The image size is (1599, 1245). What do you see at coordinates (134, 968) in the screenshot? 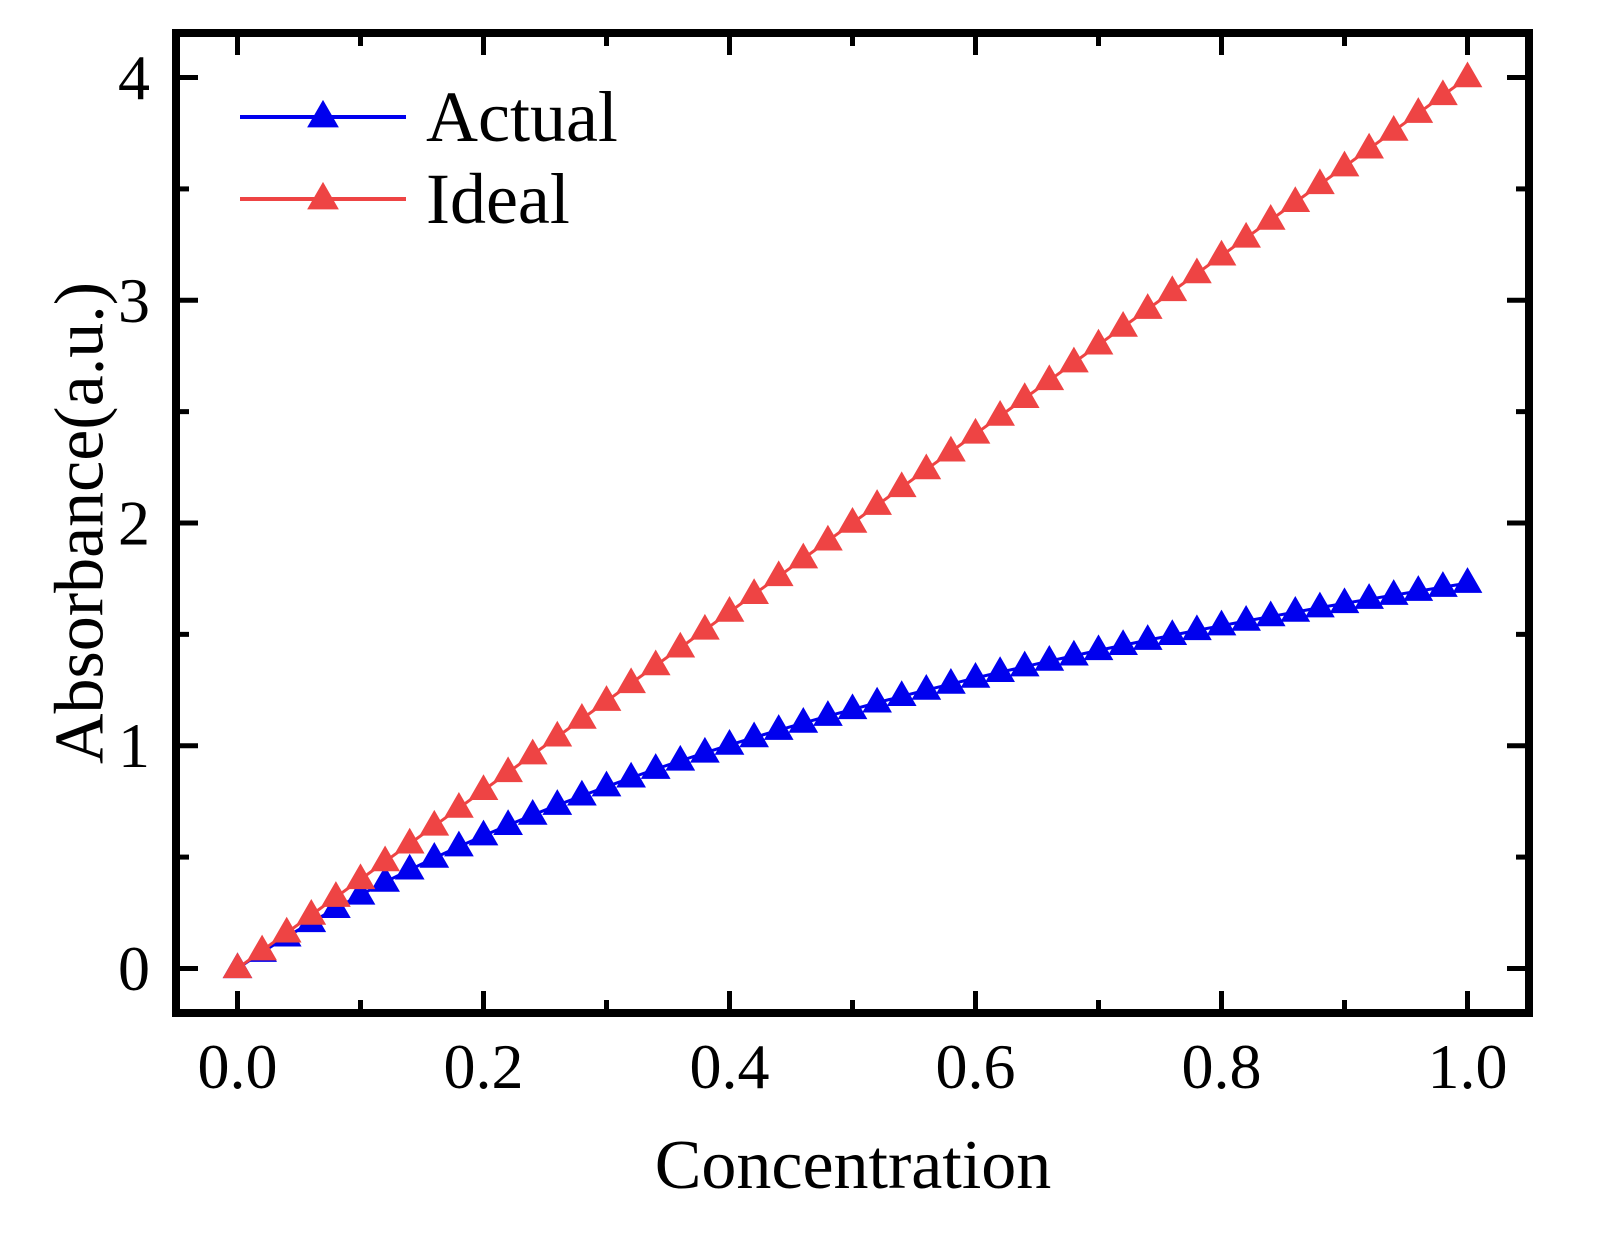
I see `y-tick-label: 0` at bounding box center [134, 968].